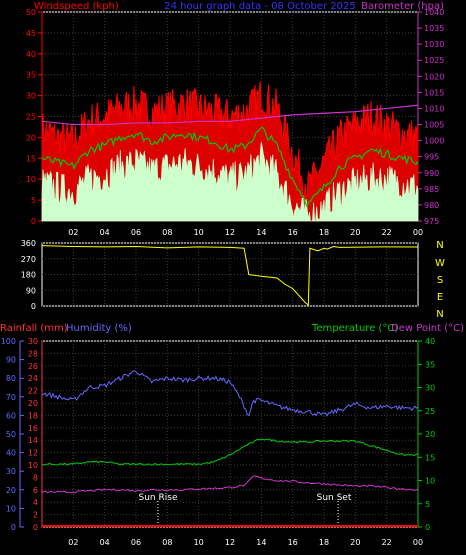 This screenshot has width=466, height=555. I want to click on wind-axis-tick-label: 40, so click(31, 54).